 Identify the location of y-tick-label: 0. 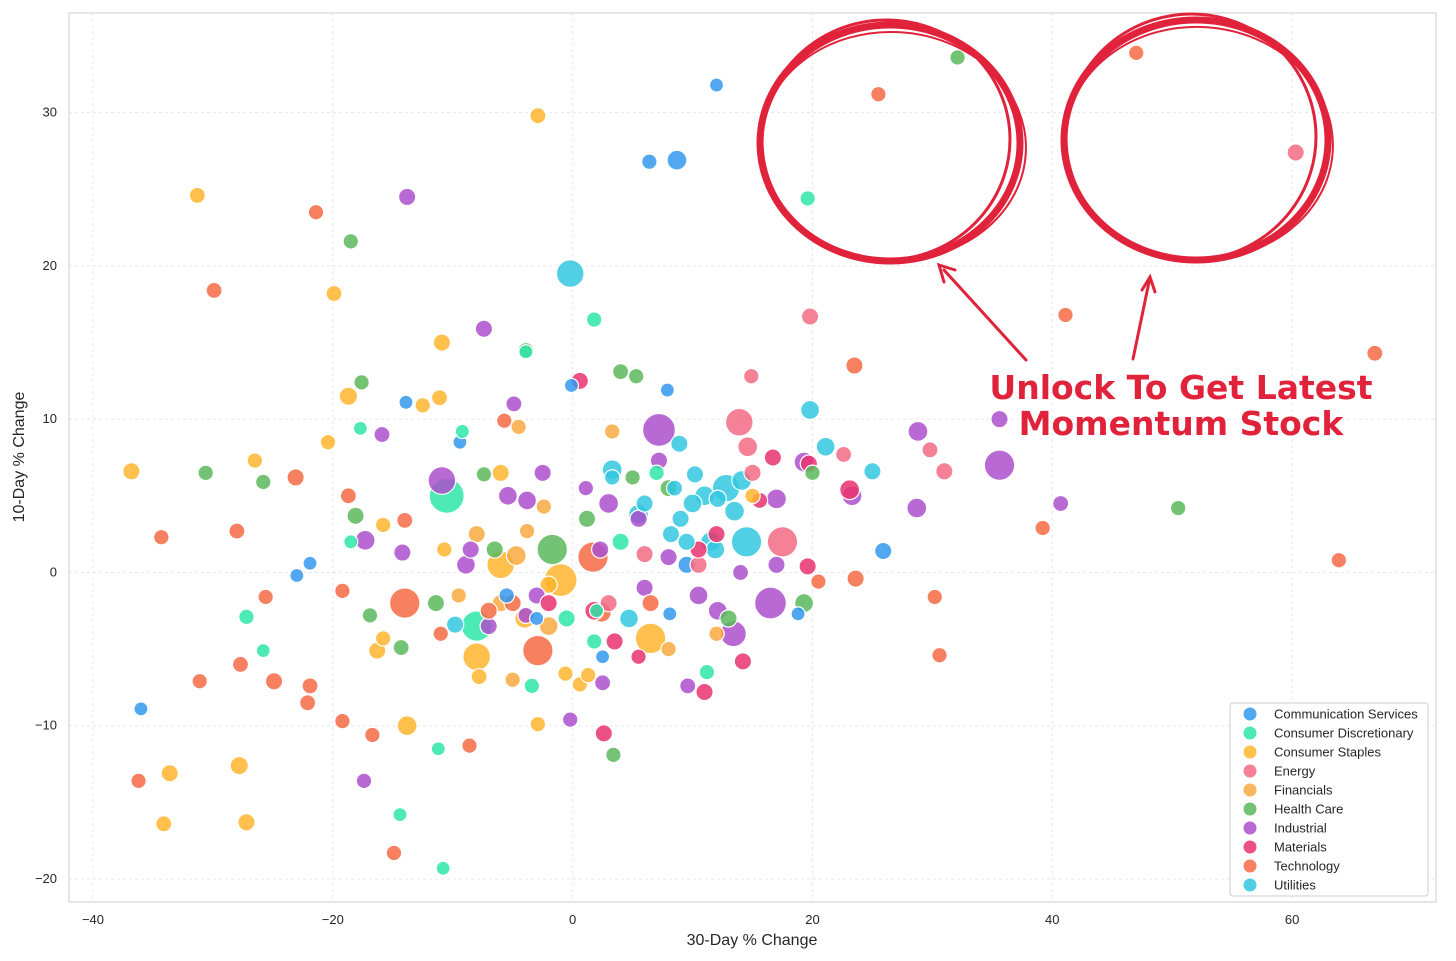
(53, 571).